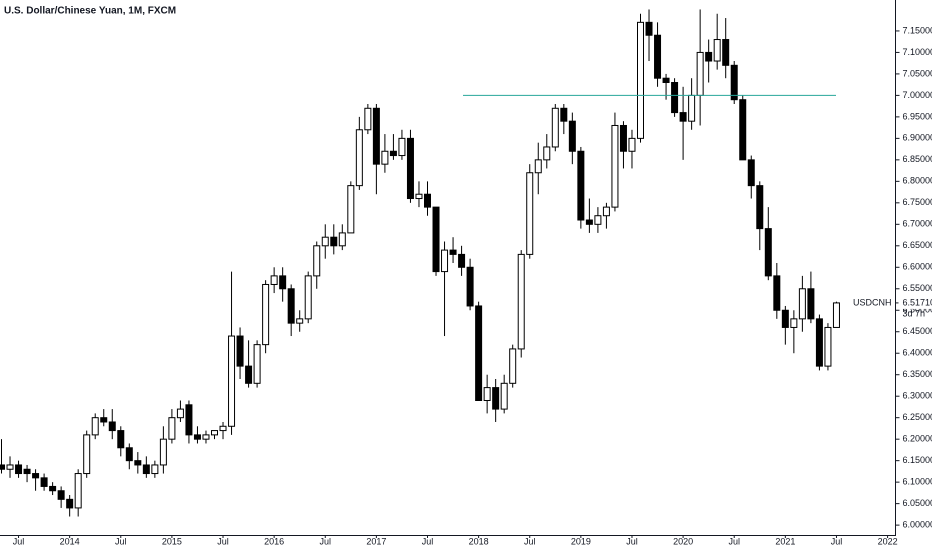 The width and height of the screenshot is (932, 550). What do you see at coordinates (785, 541) in the screenshot?
I see `x-tick-label: 2021` at bounding box center [785, 541].